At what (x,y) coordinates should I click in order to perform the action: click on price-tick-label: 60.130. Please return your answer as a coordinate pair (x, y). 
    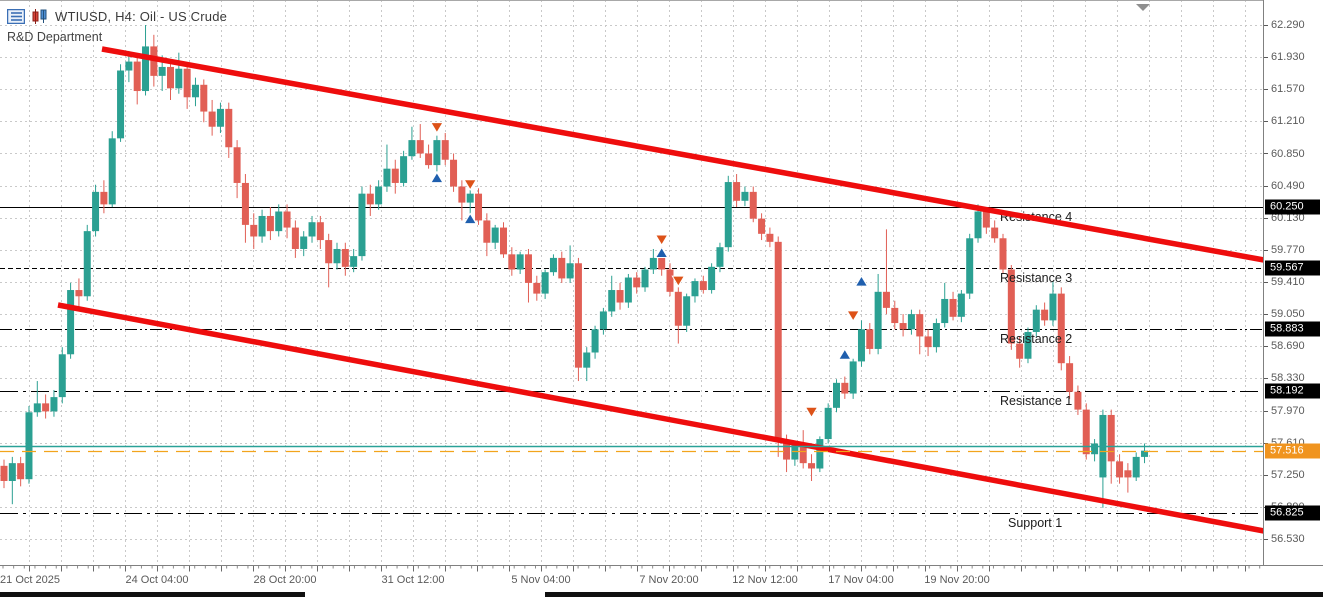
    Looking at the image, I should click on (1288, 217).